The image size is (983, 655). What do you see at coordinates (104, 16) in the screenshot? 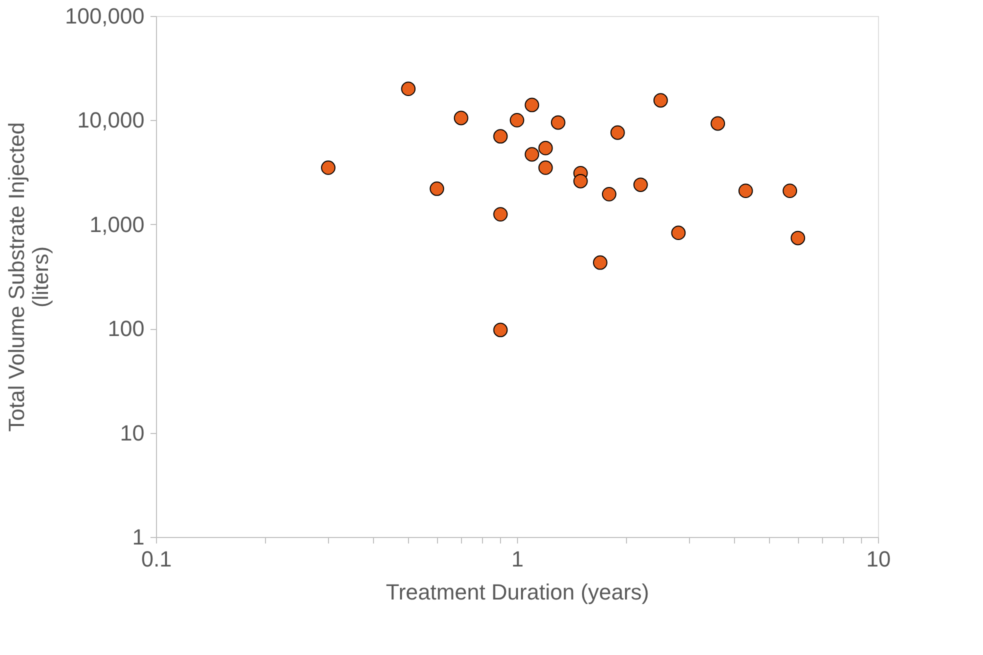
I see `y-tick-label: 100,000` at bounding box center [104, 16].